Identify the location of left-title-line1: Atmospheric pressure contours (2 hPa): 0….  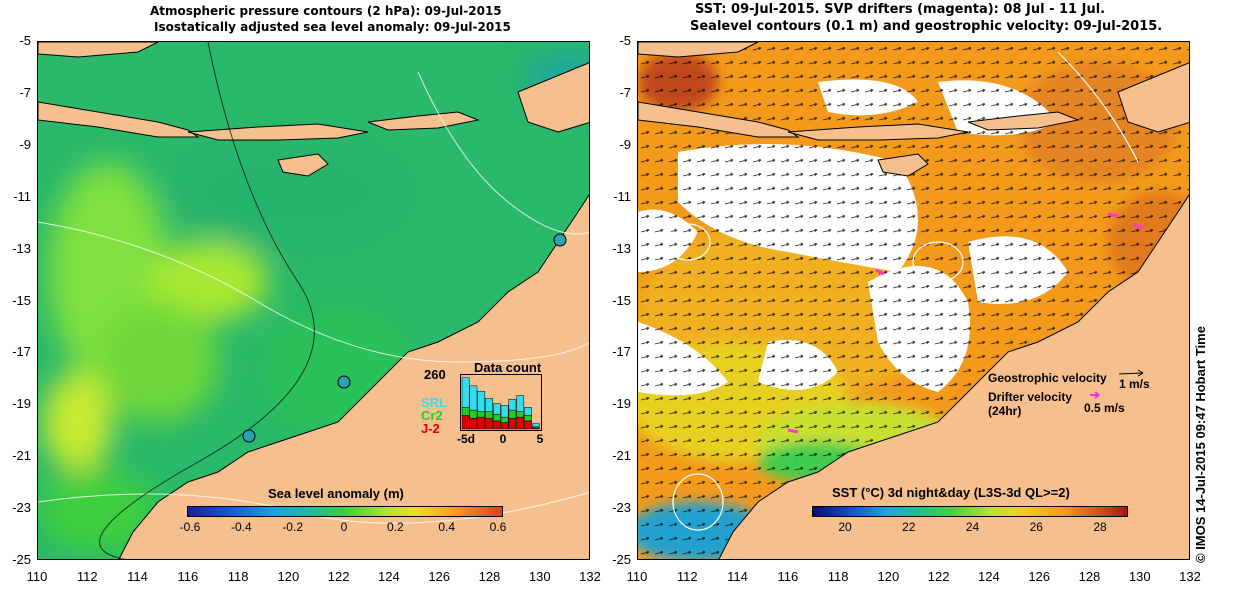
(326, 11).